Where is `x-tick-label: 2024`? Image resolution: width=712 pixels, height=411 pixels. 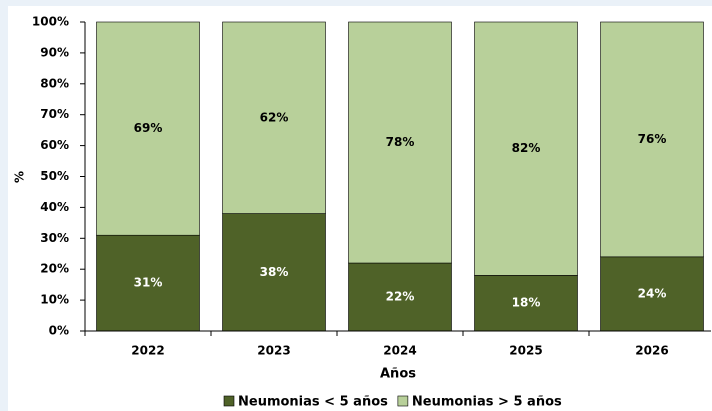 x-tick-label: 2024 is located at coordinates (399, 351).